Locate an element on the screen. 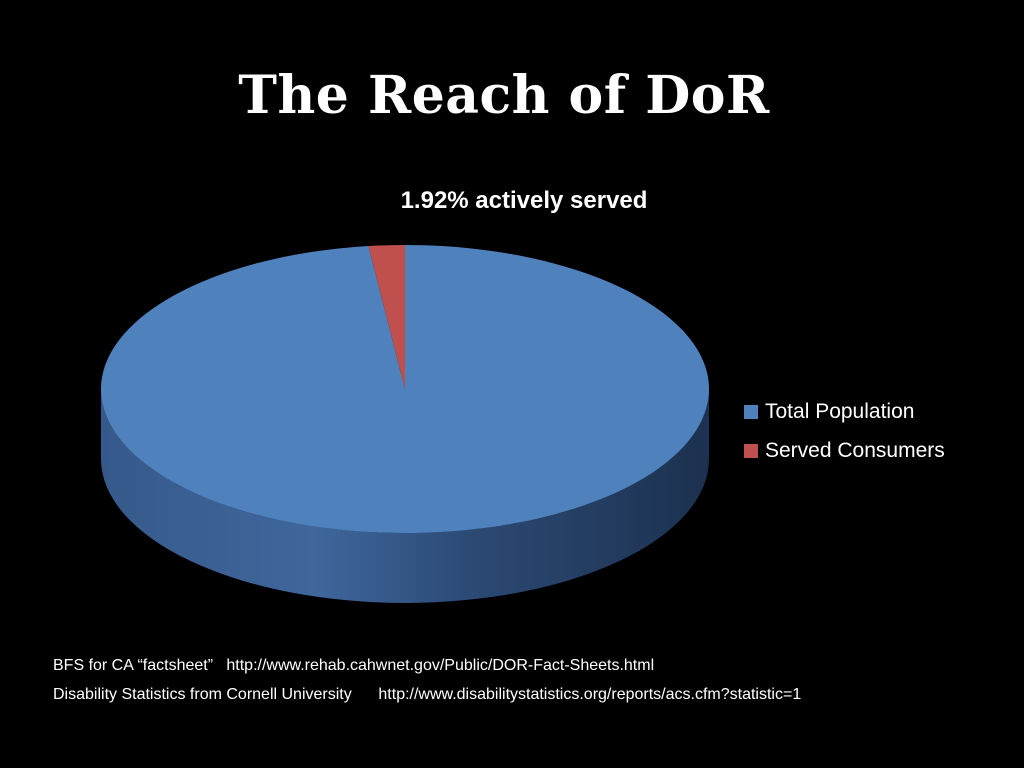  legend-item-total-population: Total Population is located at coordinates (844, 411).